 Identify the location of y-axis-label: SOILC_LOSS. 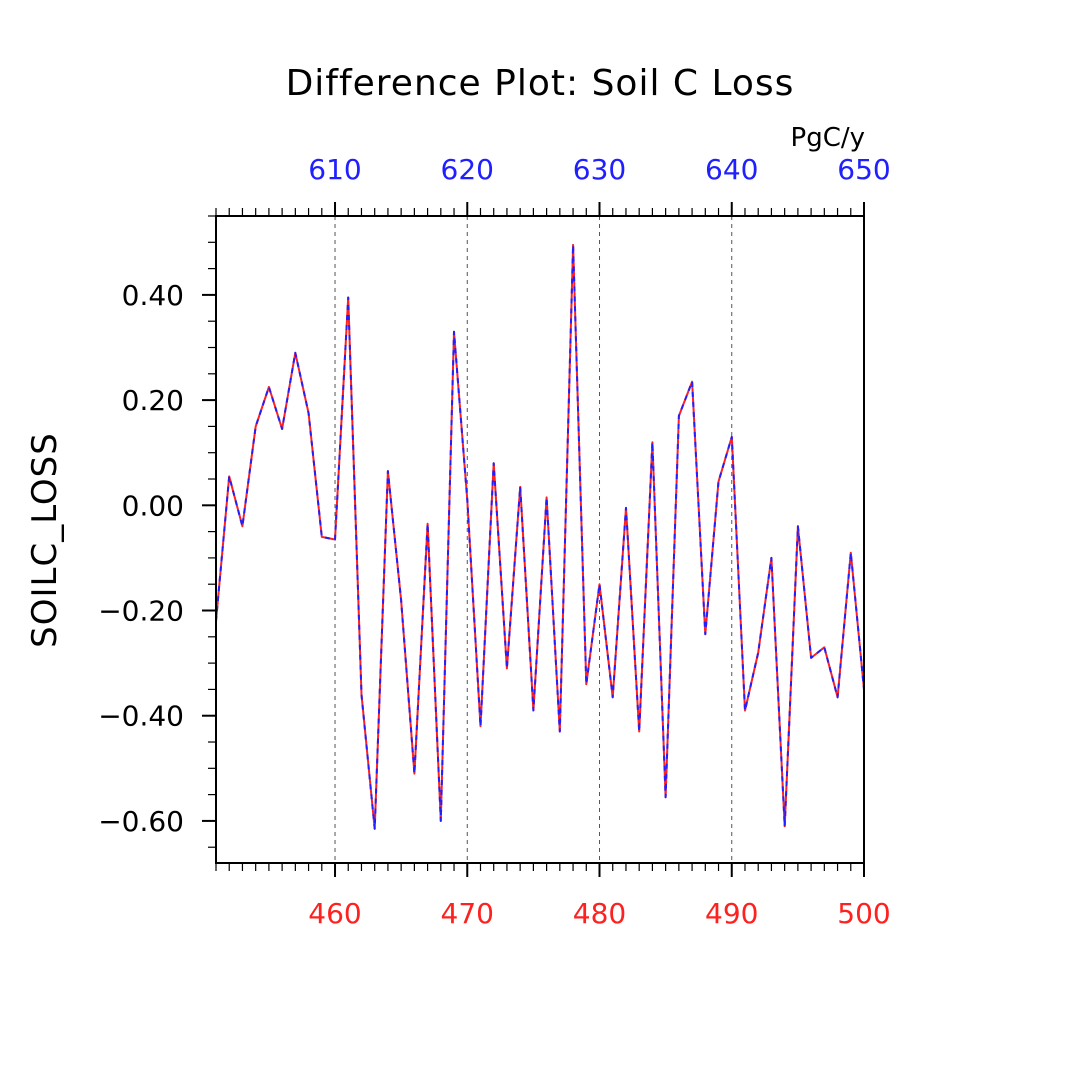
(45, 540).